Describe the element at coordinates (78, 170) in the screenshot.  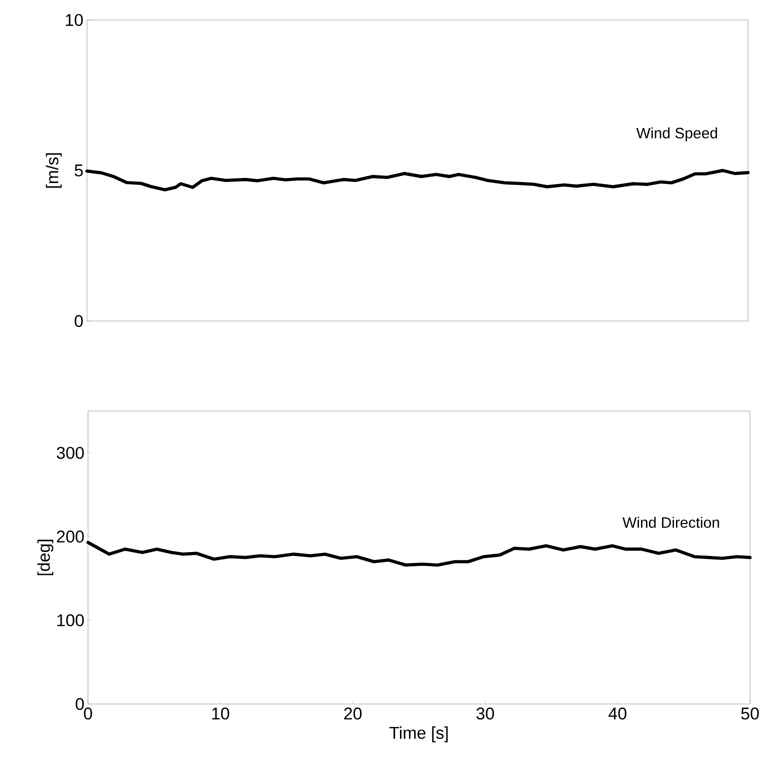
I see `y-tick-label: 5` at that location.